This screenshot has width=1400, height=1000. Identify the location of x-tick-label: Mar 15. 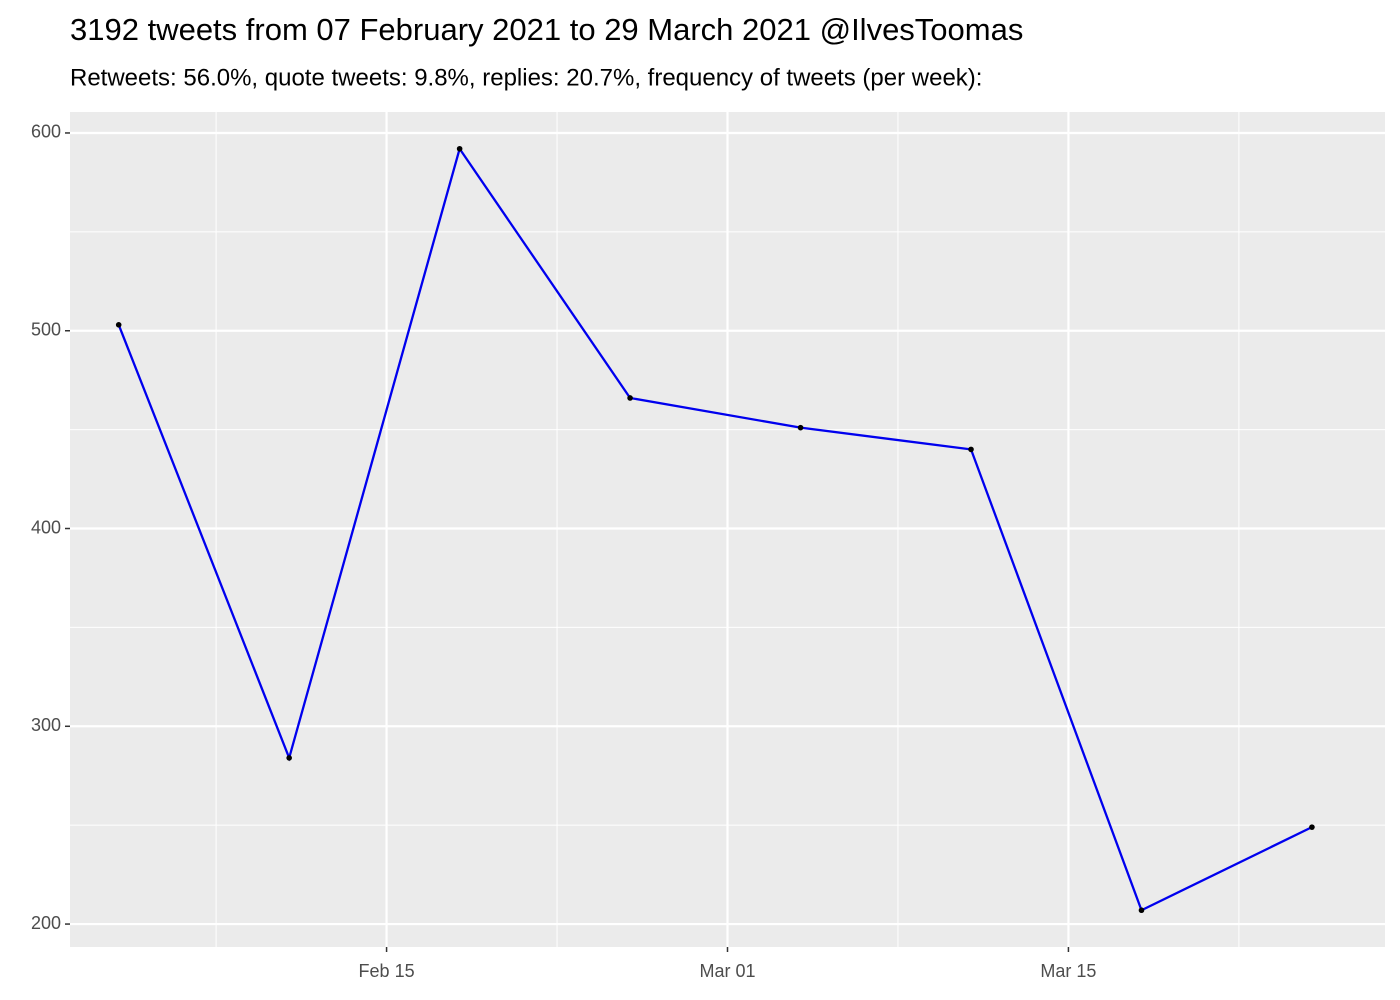
(1068, 971).